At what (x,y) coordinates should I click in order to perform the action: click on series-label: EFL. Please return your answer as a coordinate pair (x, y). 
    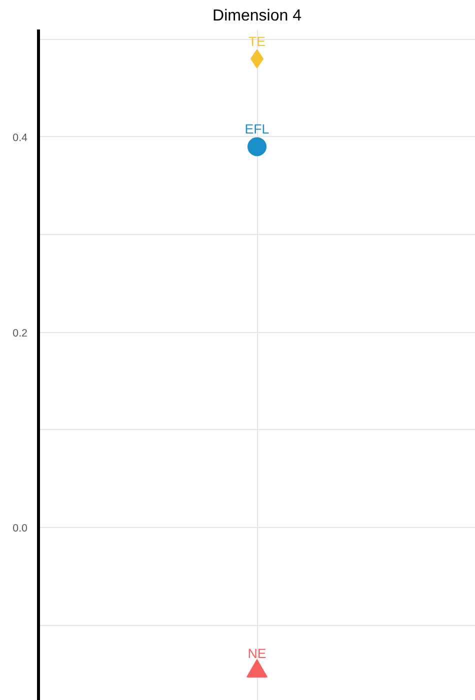
    Looking at the image, I should click on (257, 129).